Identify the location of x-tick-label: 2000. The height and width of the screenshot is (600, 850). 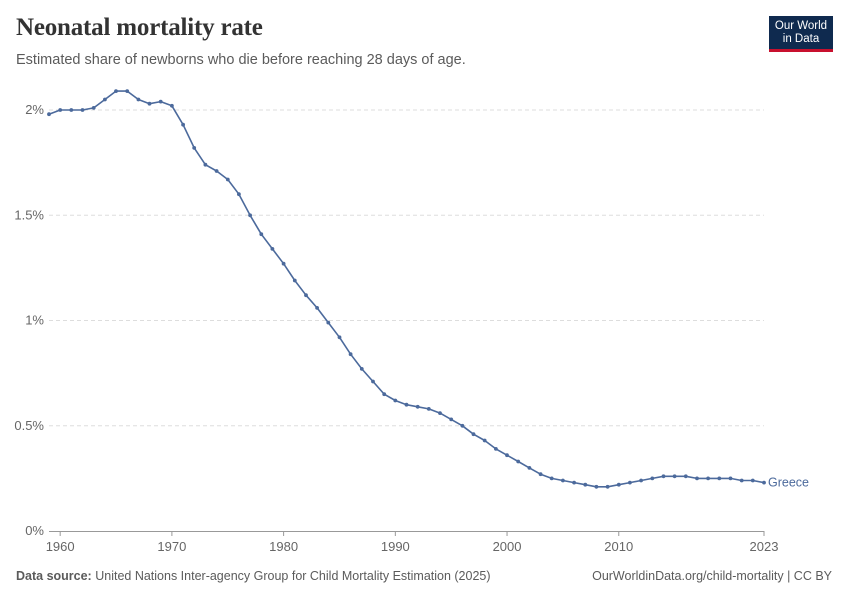
(507, 546).